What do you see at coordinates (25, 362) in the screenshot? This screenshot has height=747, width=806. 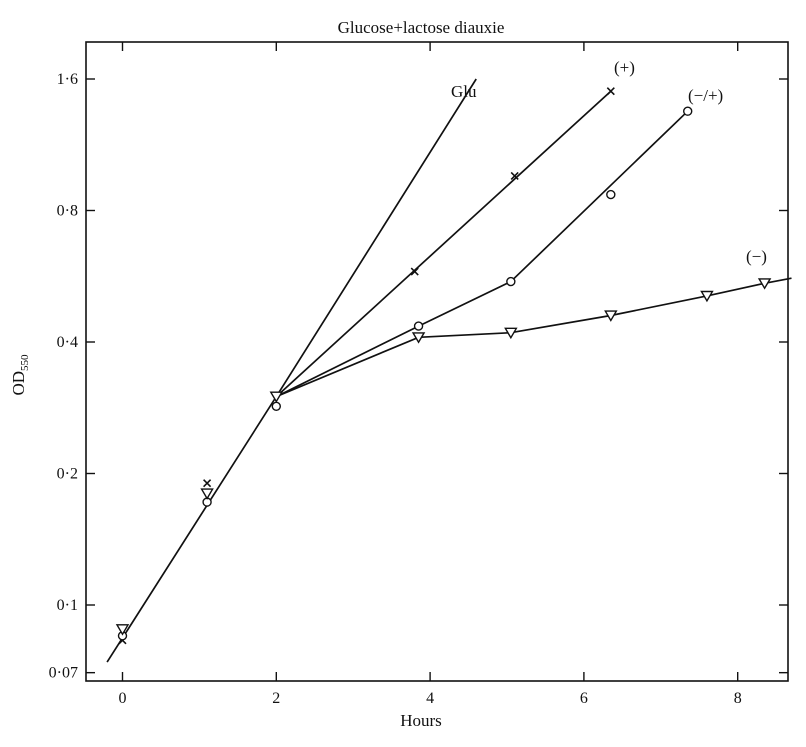 I see `y-axis-label-subscript: 550` at bounding box center [25, 362].